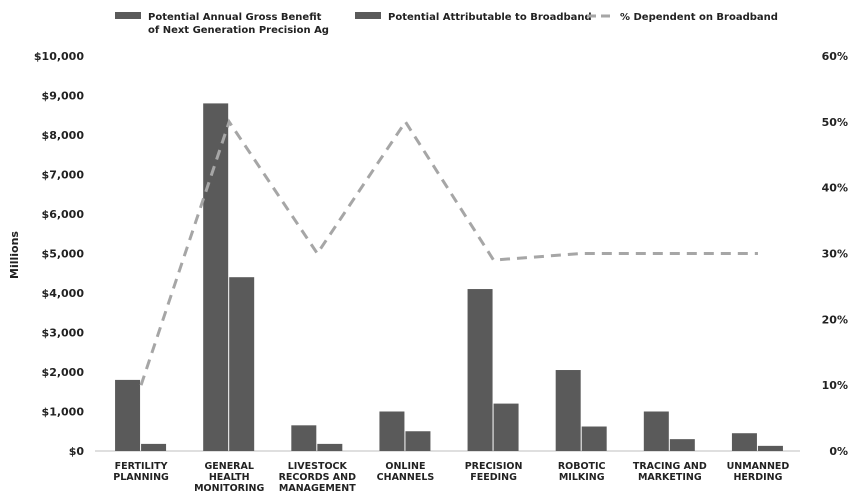 The height and width of the screenshot is (498, 852). Describe the element at coordinates (59, 56) in the screenshot. I see `y-tick-label: $10,000` at that location.